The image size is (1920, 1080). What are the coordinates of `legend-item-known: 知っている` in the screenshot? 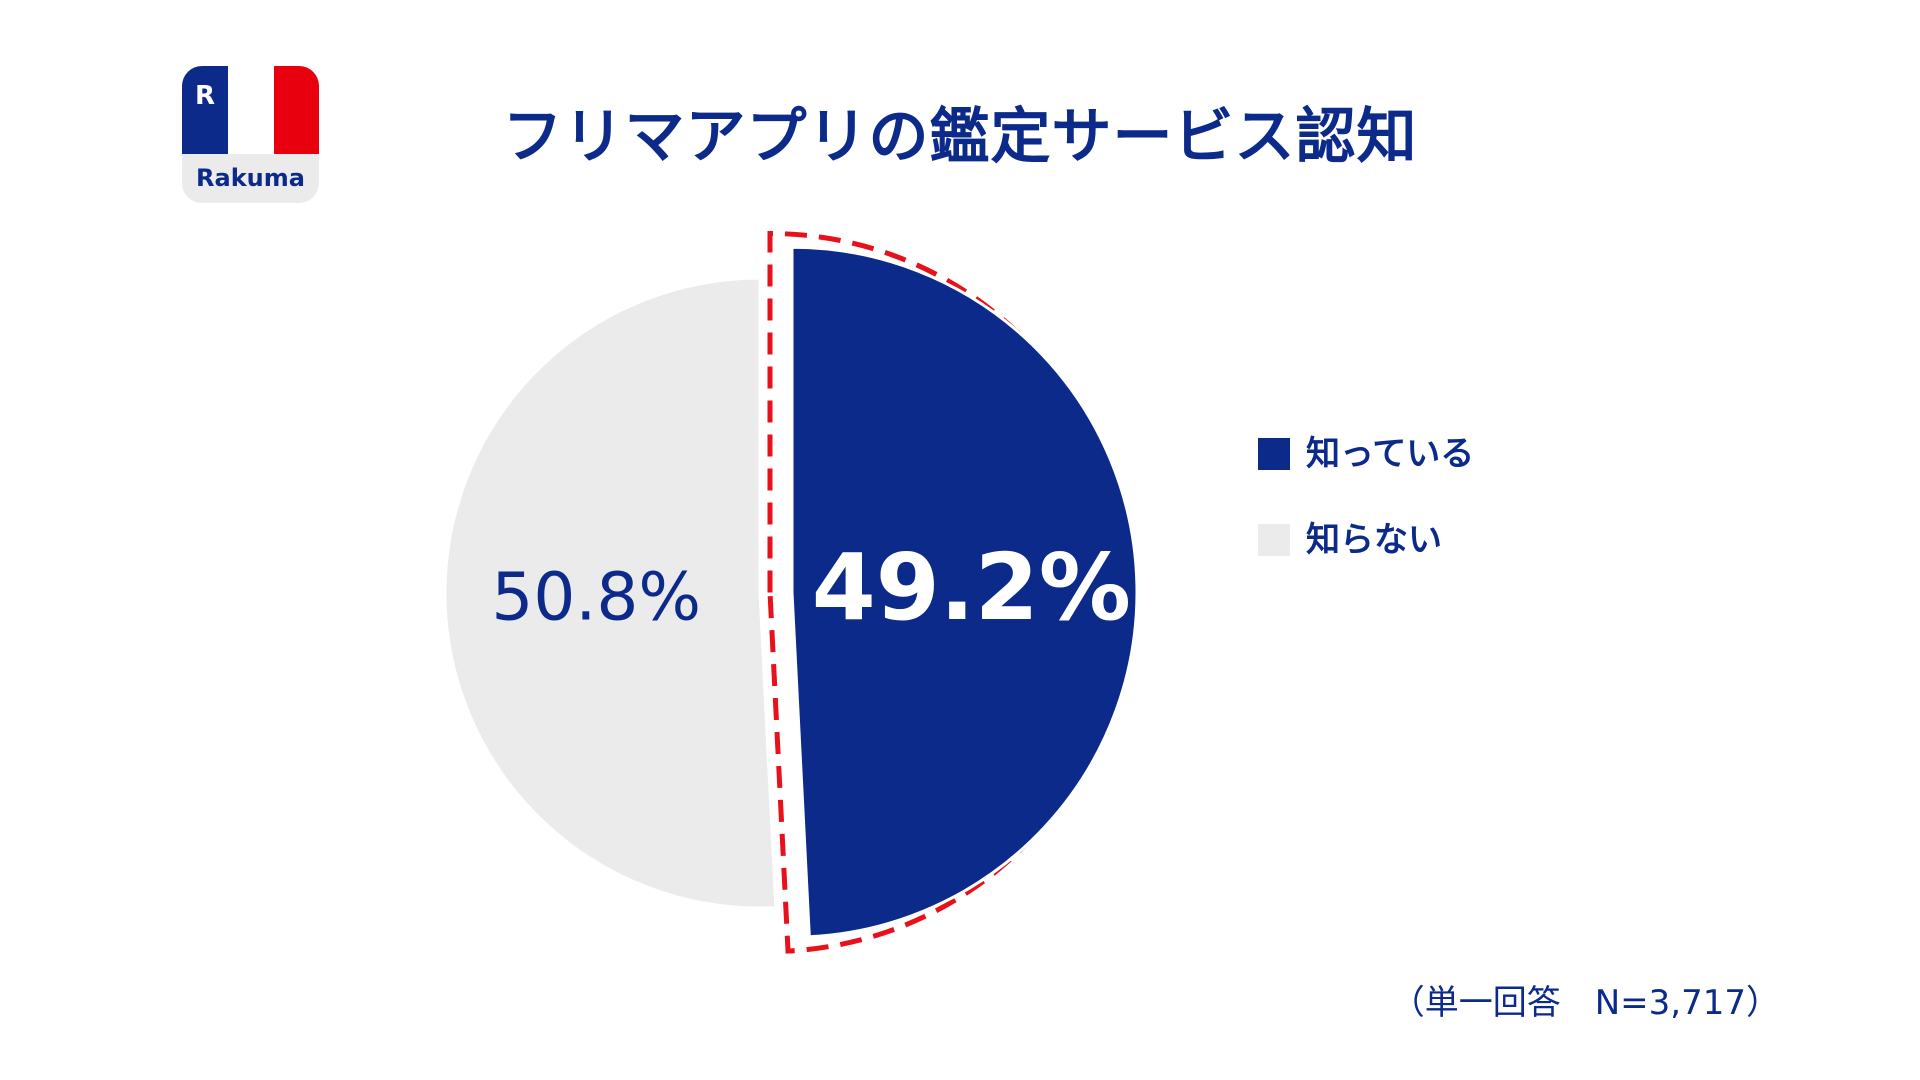 It's located at (1408, 452).